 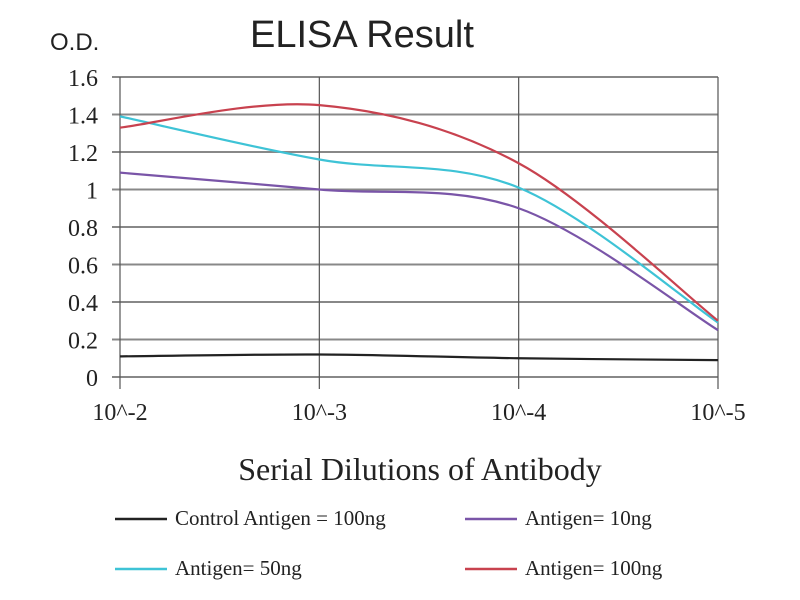 What do you see at coordinates (418, 413) in the screenshot?
I see `x-ticks: 10^-2 10^-3 10^-4 10^-5` at bounding box center [418, 413].